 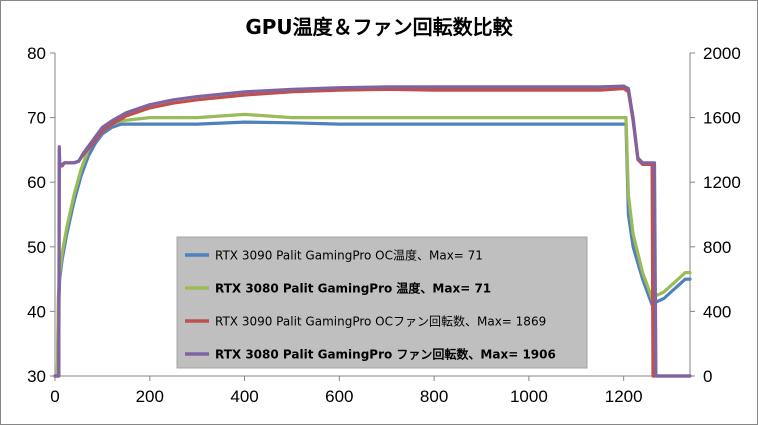 I want to click on legend-label-2: RTX 3080 Palit GamingPro 温度、Max= 71, so click(x=353, y=288).